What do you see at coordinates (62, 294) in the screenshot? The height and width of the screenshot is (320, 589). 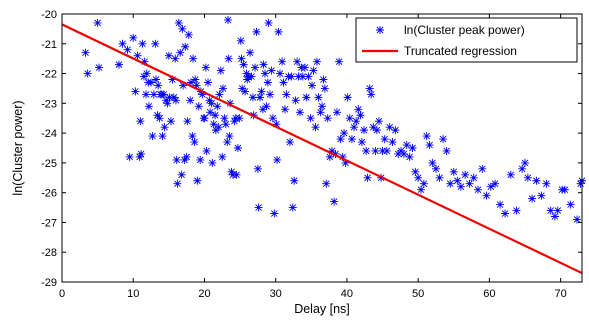 I see `x-tick-label: 0` at bounding box center [62, 294].